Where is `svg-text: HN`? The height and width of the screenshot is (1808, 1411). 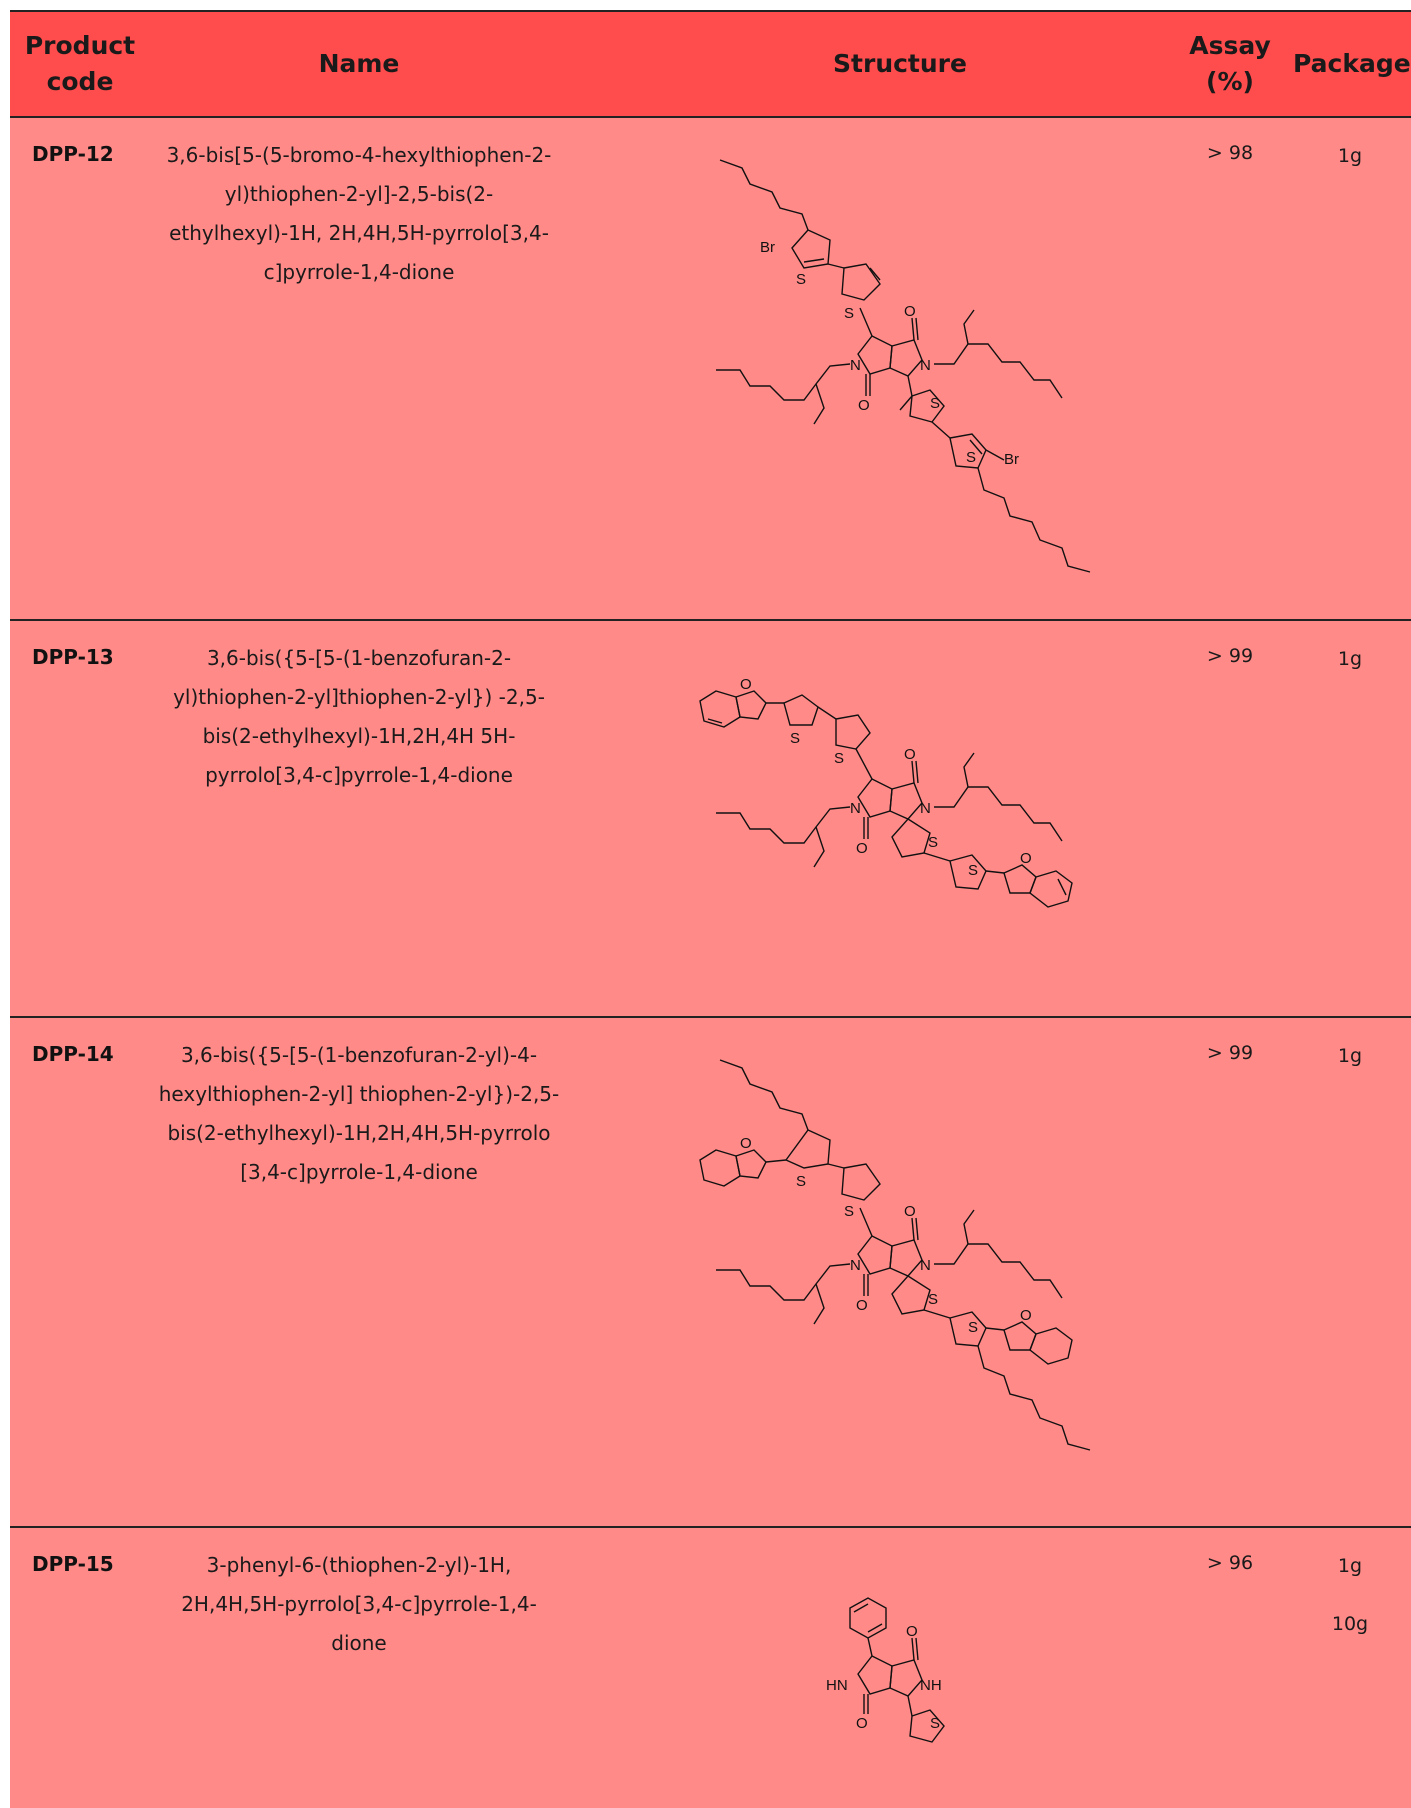 svg-text: HN is located at coordinates (837, 1685).